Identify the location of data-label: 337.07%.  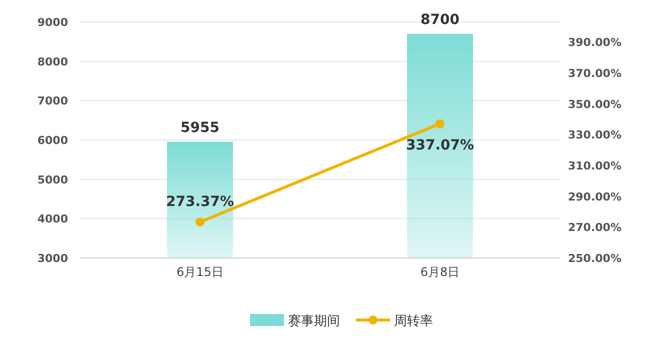
(440, 146).